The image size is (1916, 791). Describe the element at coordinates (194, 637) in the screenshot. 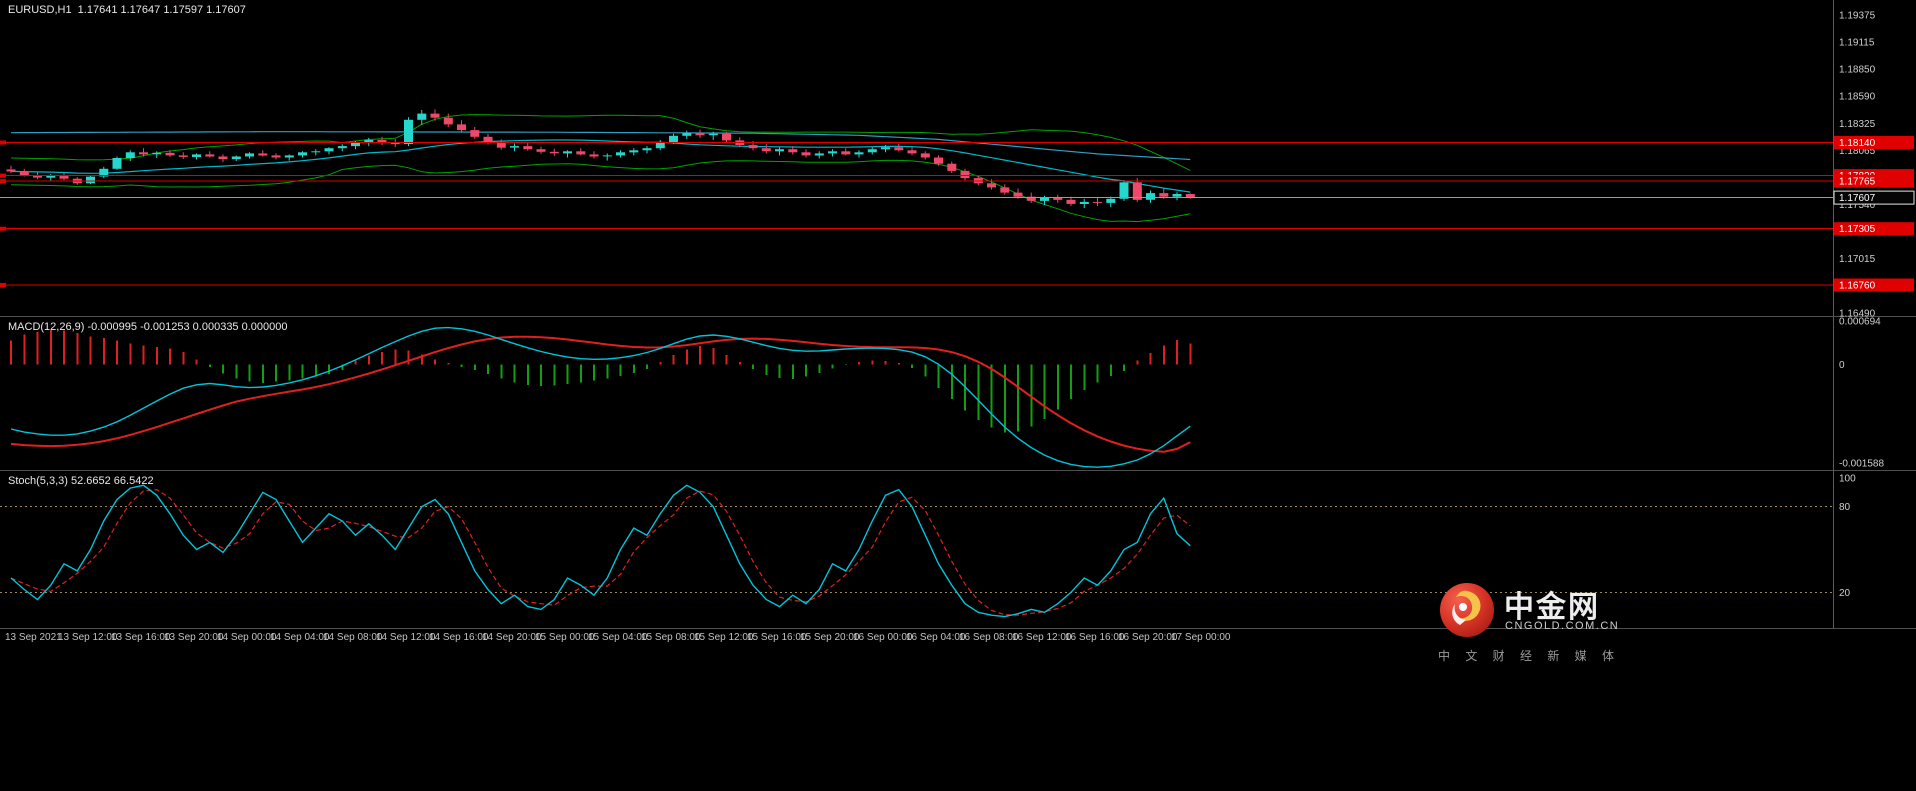

I see `time-axis-label: 13 Sep 20:00` at that location.